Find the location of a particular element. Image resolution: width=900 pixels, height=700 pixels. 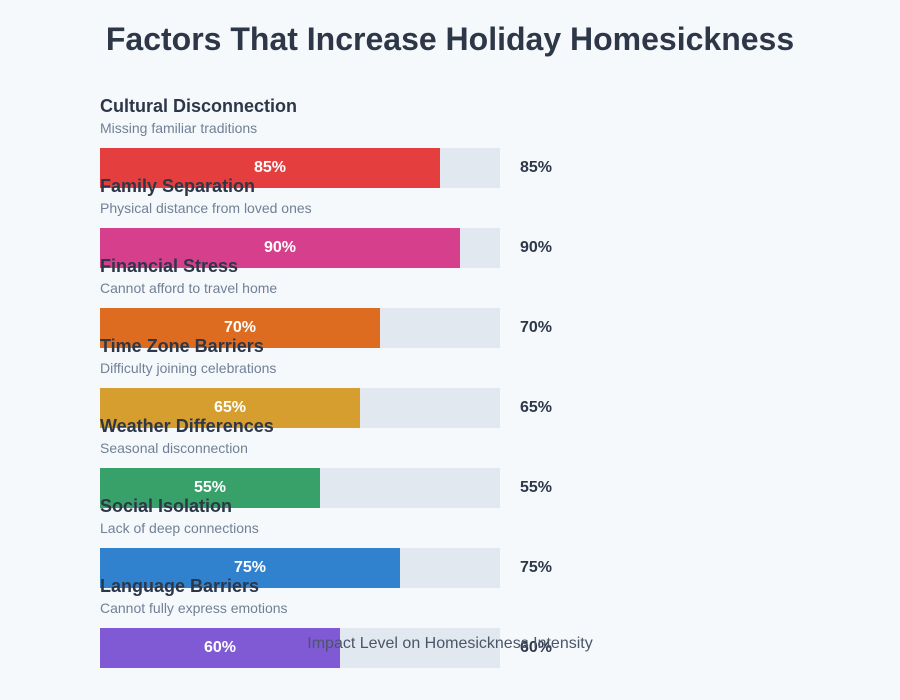

bar-track: 70% is located at coordinates (300, 328).